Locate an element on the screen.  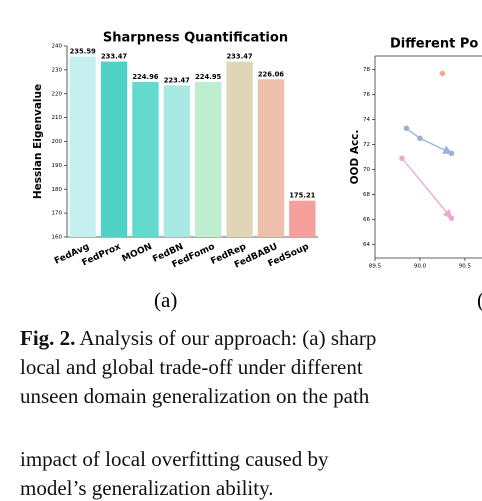
x-tick-label: 89.5 is located at coordinates (375, 267).